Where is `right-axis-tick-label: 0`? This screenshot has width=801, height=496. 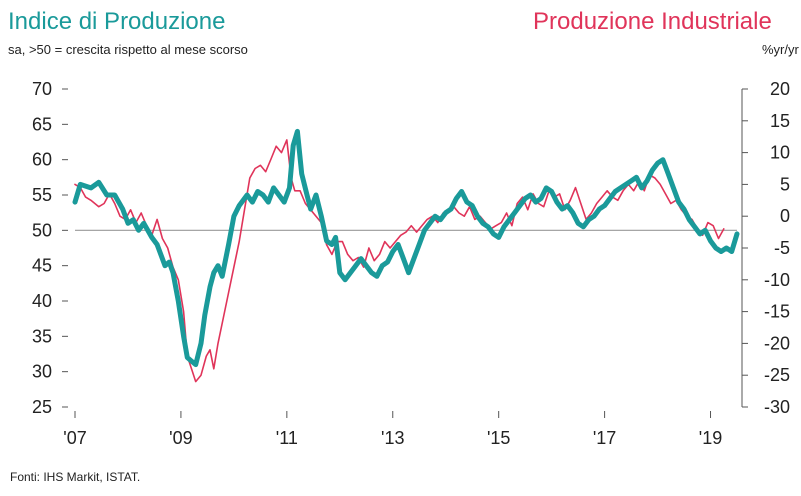 right-axis-tick-label: 0 is located at coordinates (785, 216).